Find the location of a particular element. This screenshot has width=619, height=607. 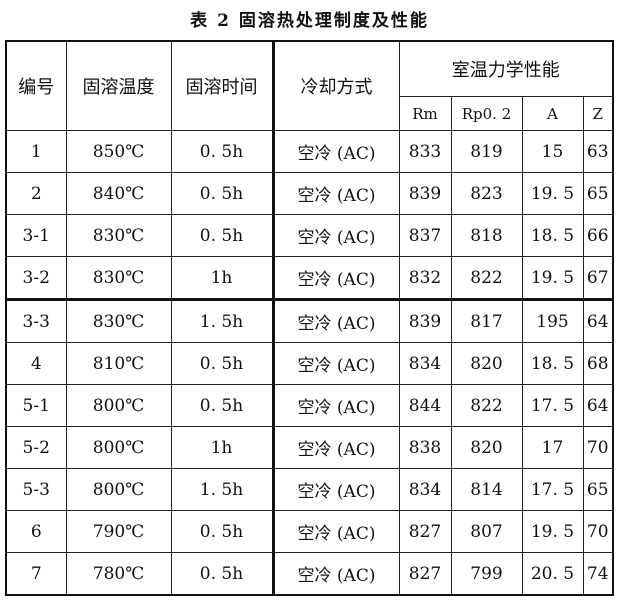

cell-id: 5-3 is located at coordinates (36, 489).